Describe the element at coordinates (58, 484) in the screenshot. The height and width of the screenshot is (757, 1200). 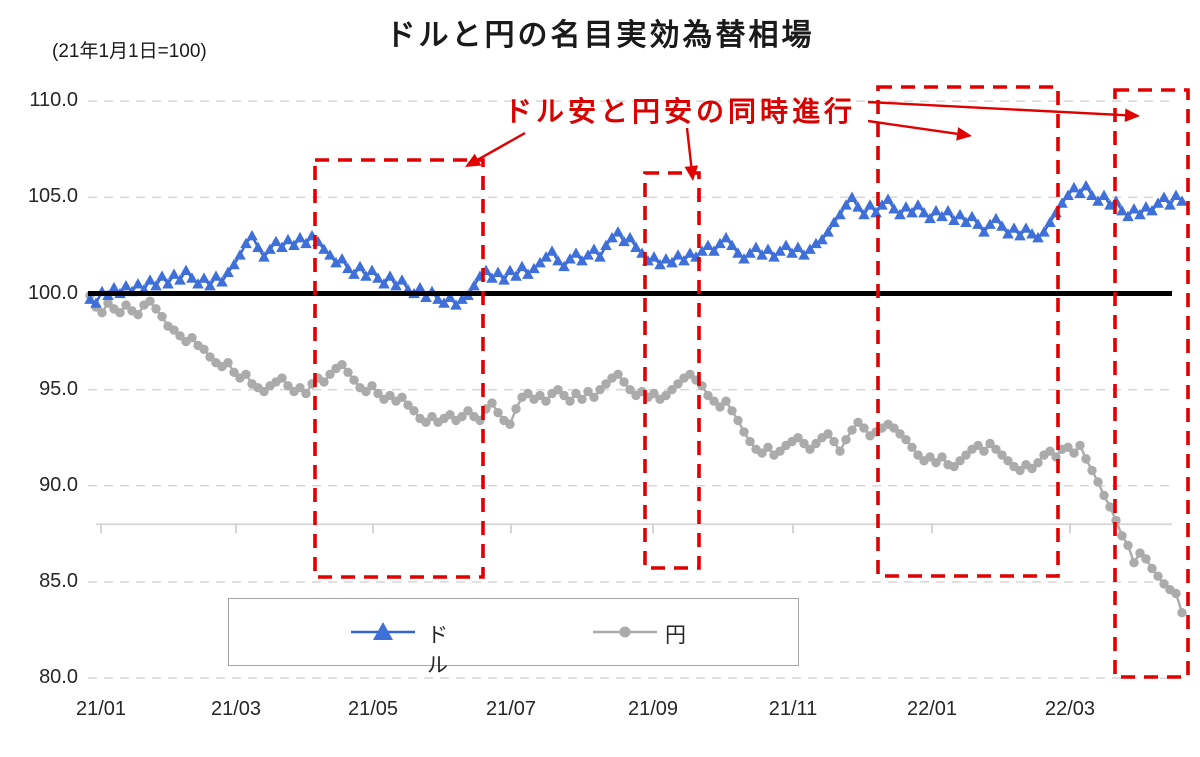
I see `y-axis-label: 90.0` at that location.